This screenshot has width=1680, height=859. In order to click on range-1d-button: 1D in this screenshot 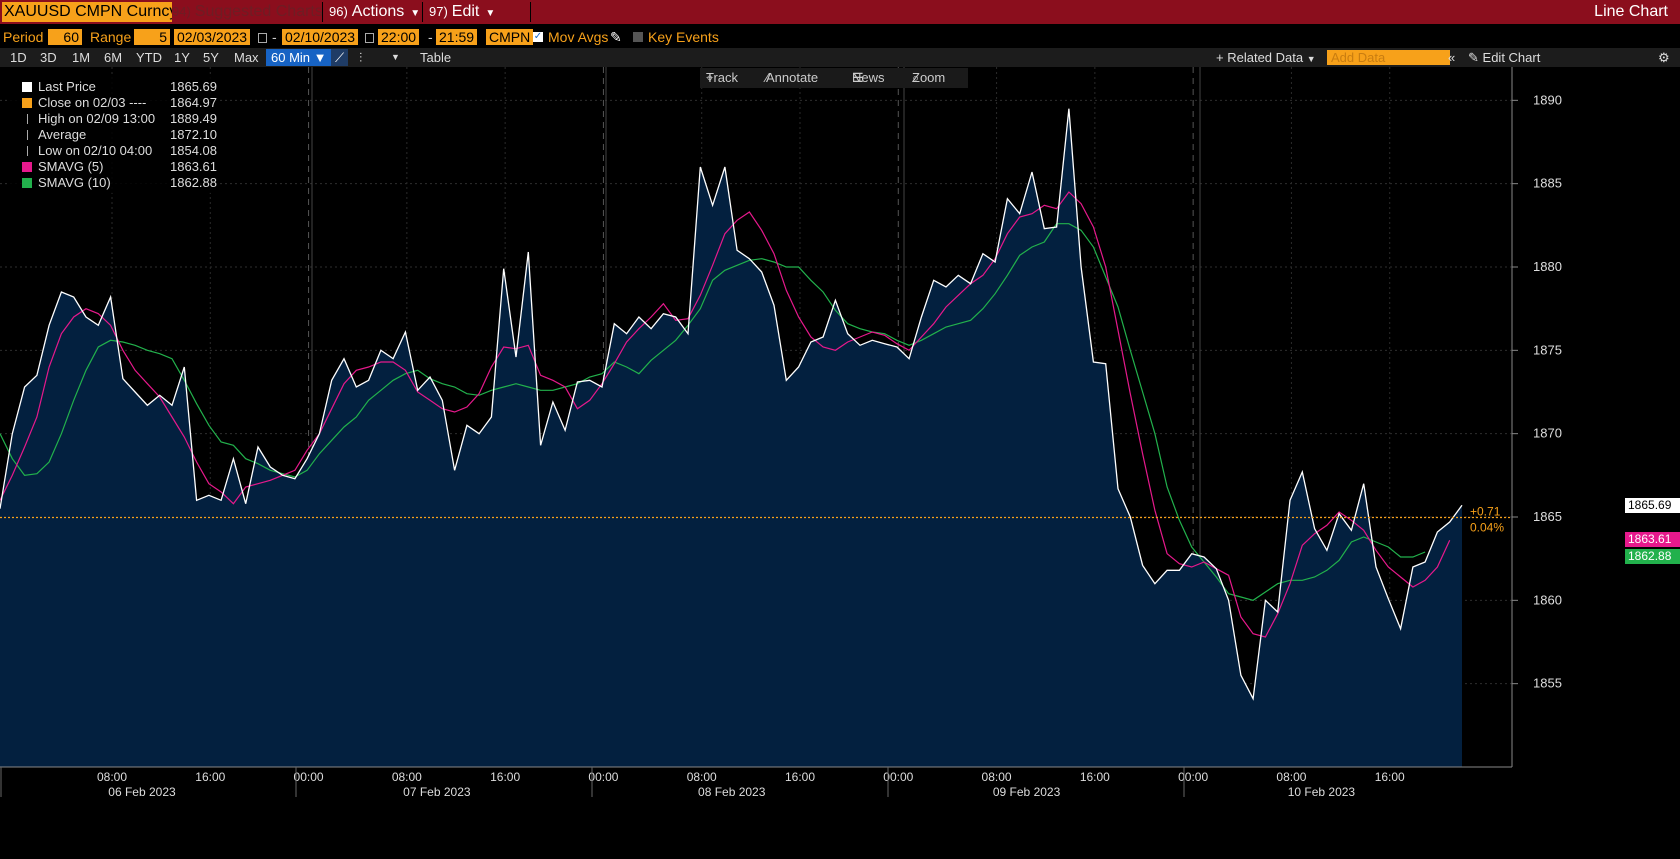, I will do `click(18, 57)`.